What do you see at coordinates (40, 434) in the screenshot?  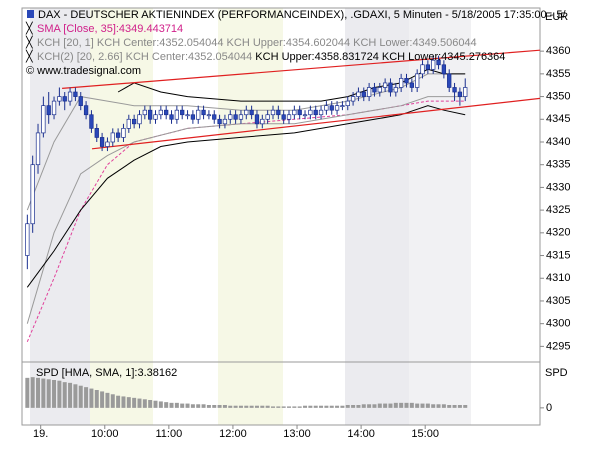 I see `x-tick-label: 19.` at bounding box center [40, 434].